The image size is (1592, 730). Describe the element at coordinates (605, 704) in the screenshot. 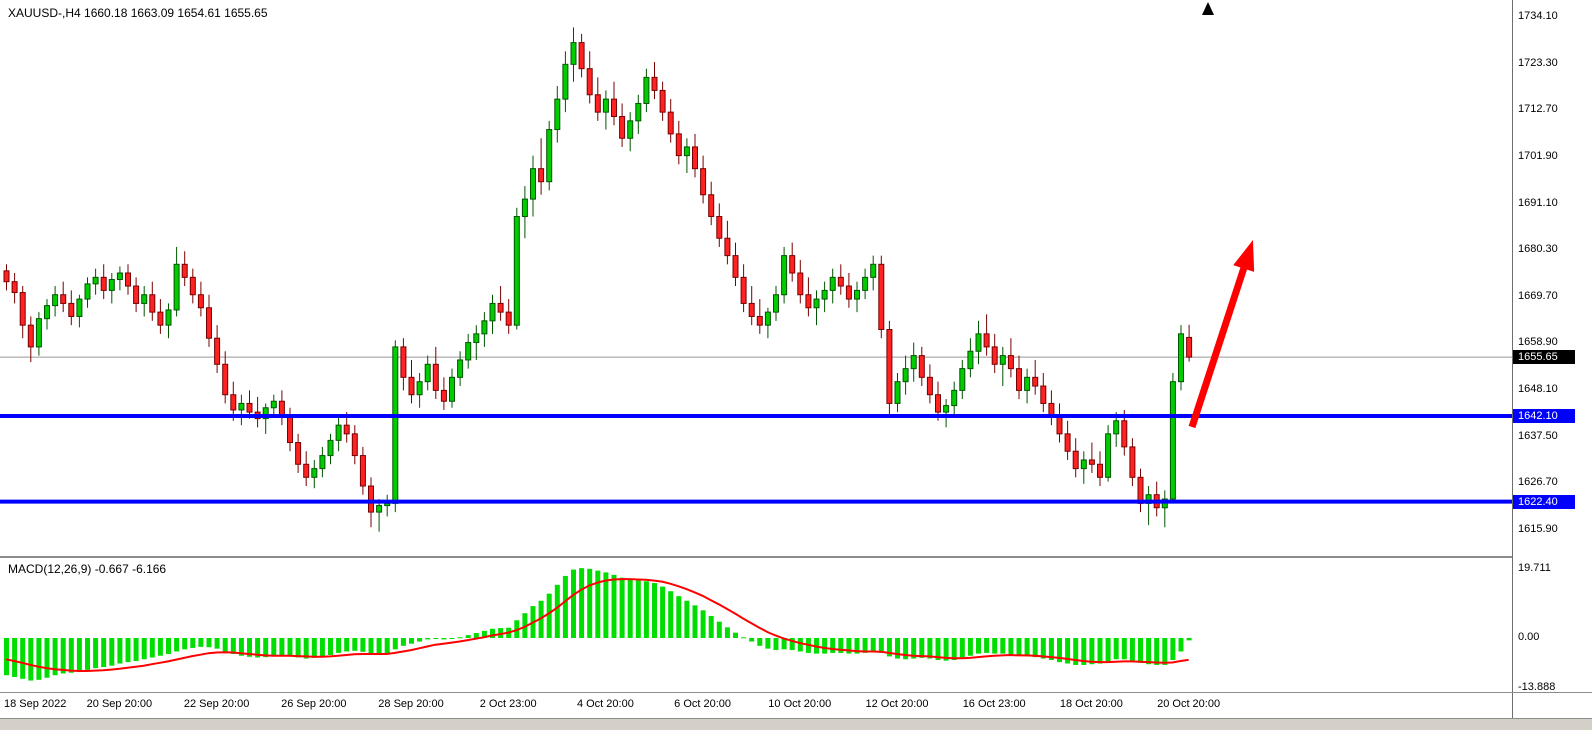

I see `time-tick-label: 4 Oct 20:00` at that location.